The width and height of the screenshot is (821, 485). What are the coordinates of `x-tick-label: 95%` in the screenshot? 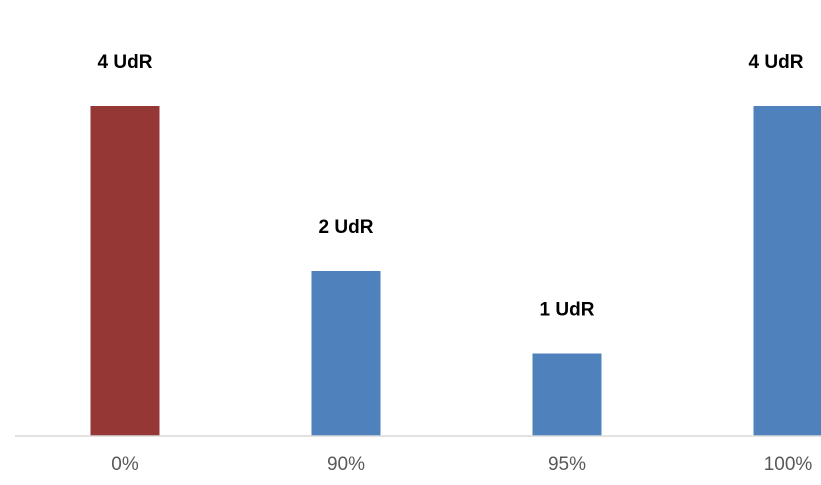 It's located at (567, 464).